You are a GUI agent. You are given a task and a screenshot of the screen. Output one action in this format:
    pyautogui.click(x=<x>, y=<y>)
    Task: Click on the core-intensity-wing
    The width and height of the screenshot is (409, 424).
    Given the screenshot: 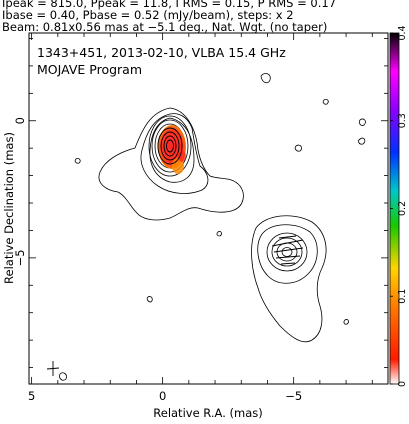 What is the action you would take?
    pyautogui.click(x=182, y=156)
    